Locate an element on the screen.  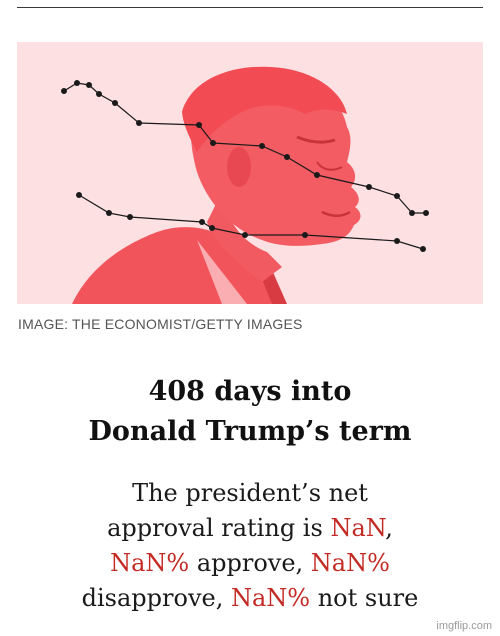
comma: , is located at coordinates (389, 528).